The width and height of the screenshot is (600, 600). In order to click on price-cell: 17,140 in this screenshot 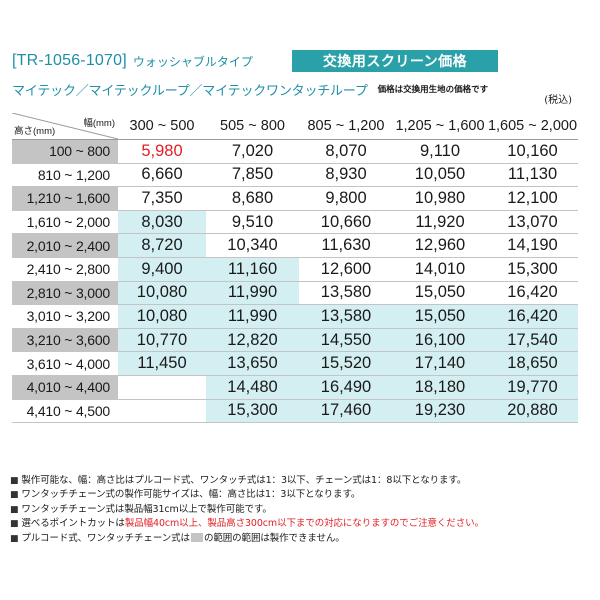, I will do `click(440, 363)`.